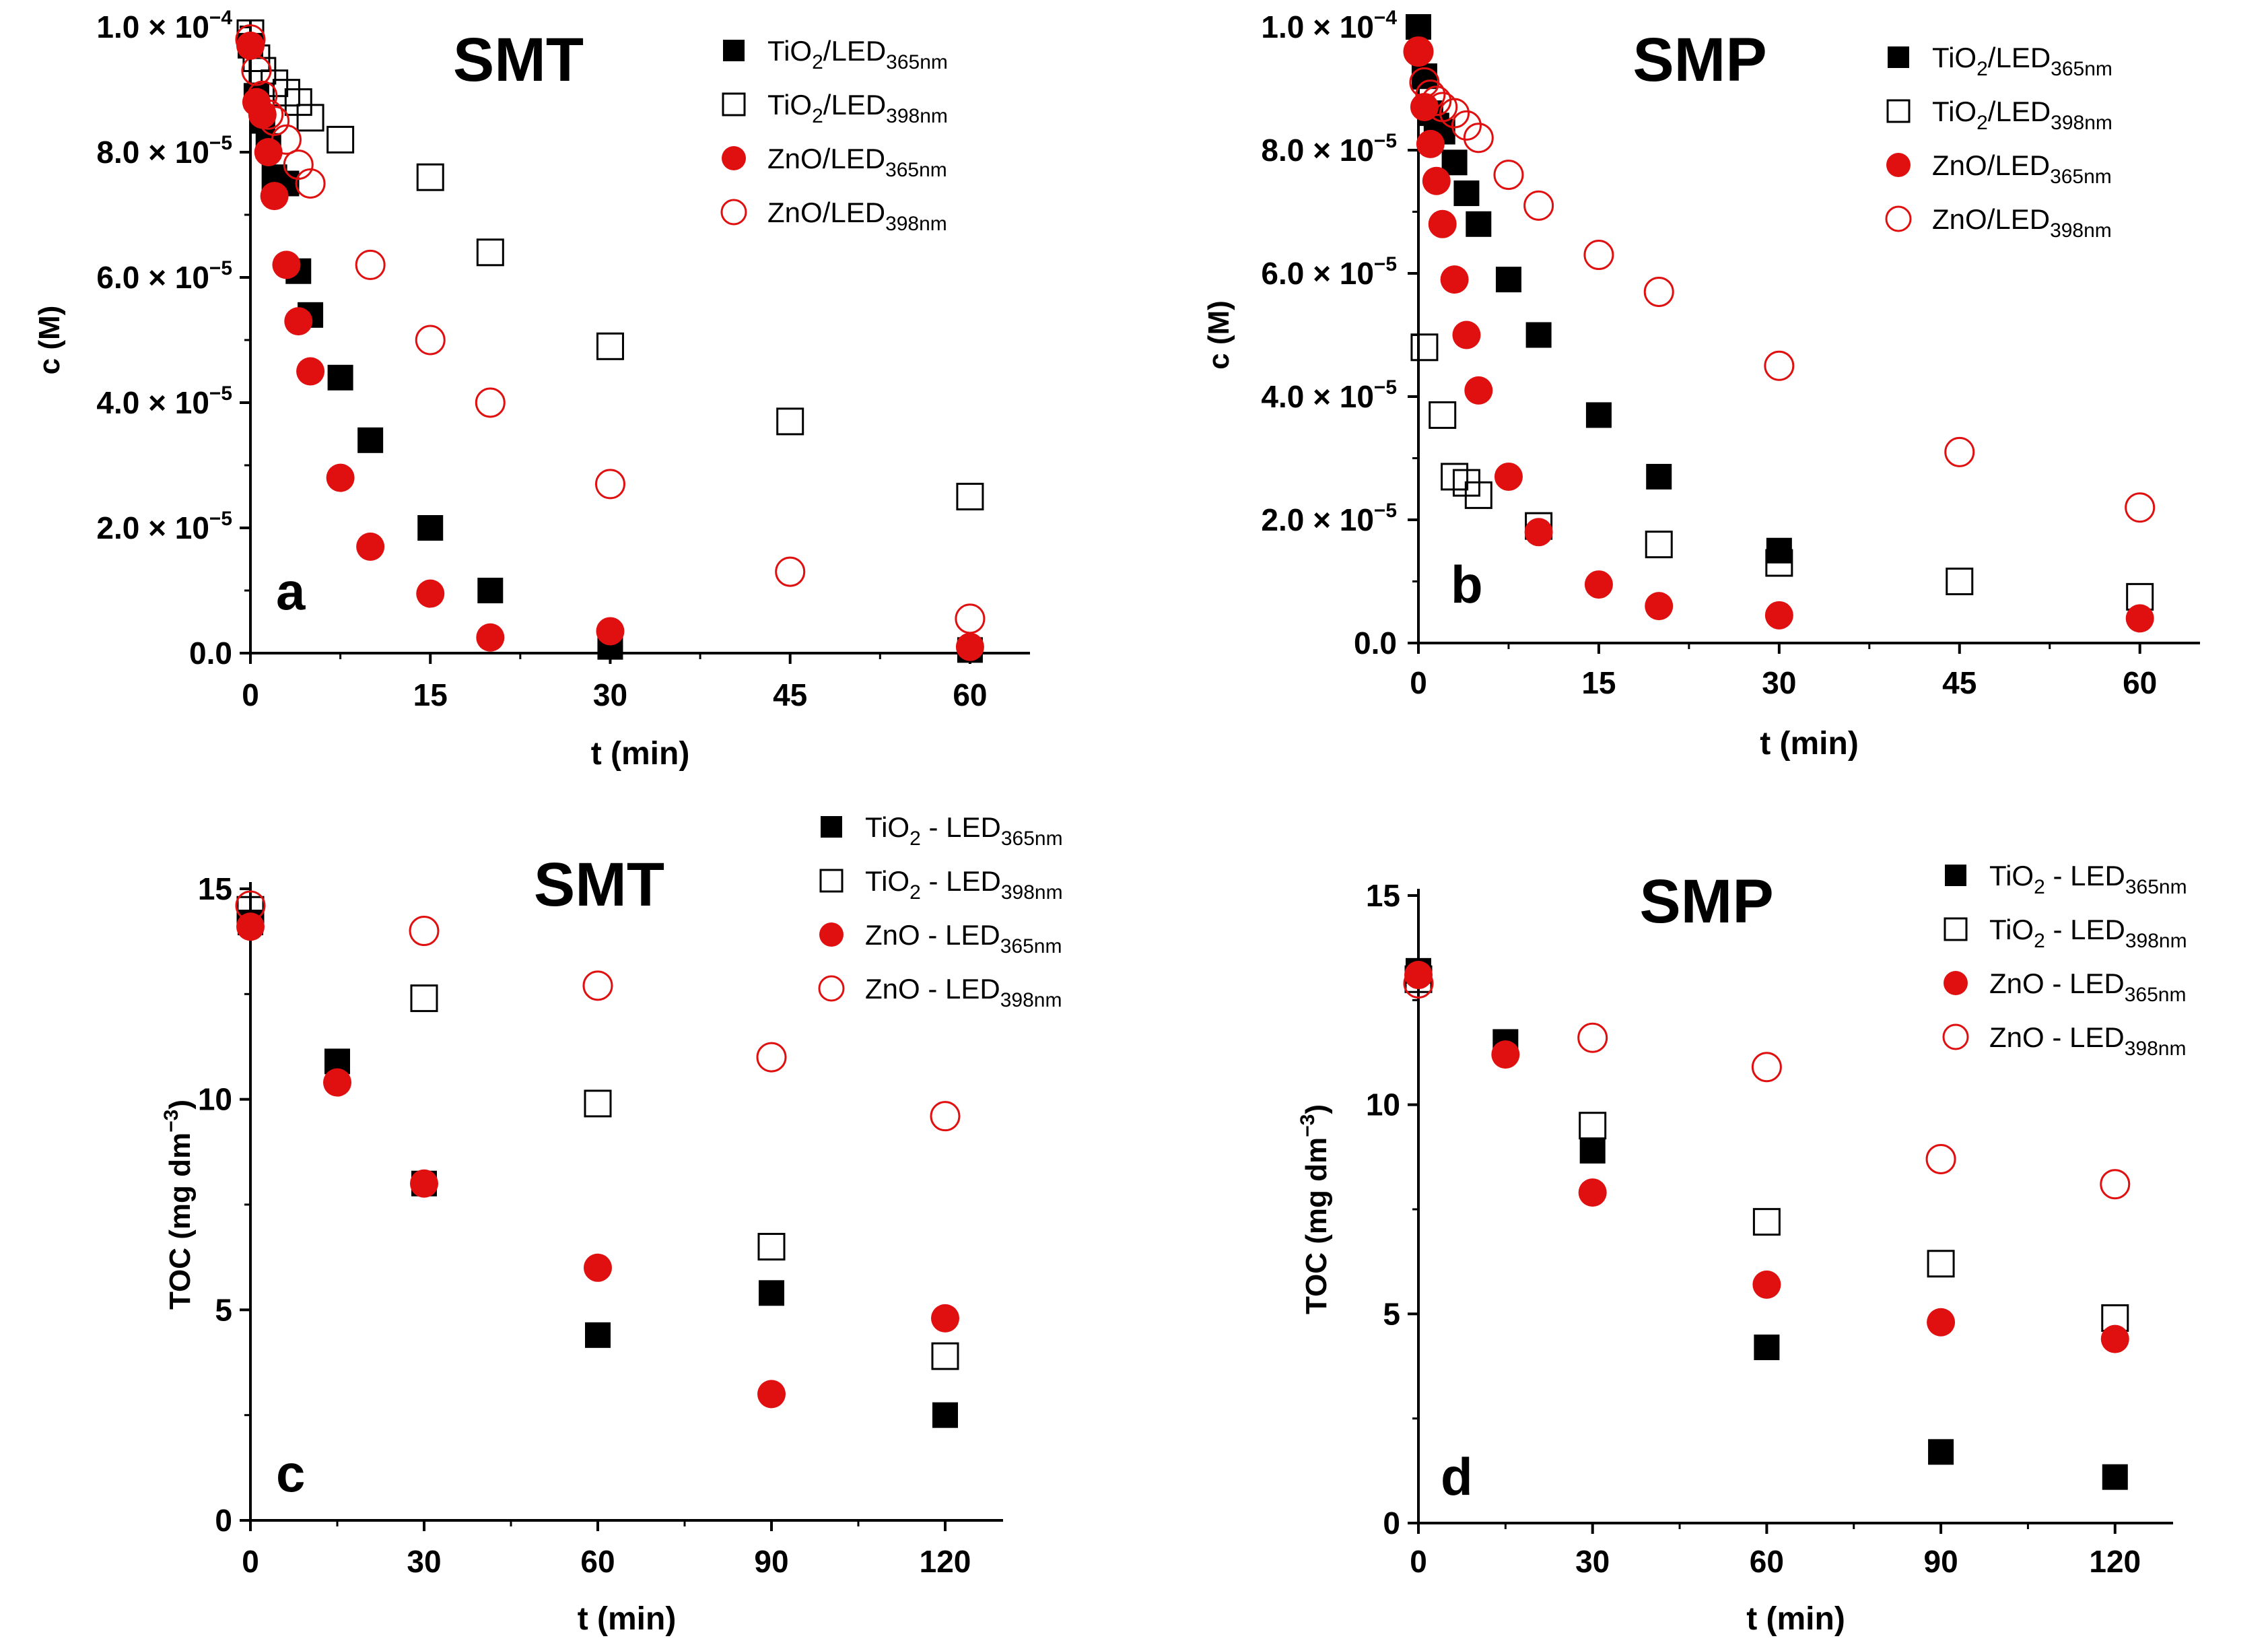  Describe the element at coordinates (1959, 682) in the screenshot. I see `x-tick-label: 45` at that location.